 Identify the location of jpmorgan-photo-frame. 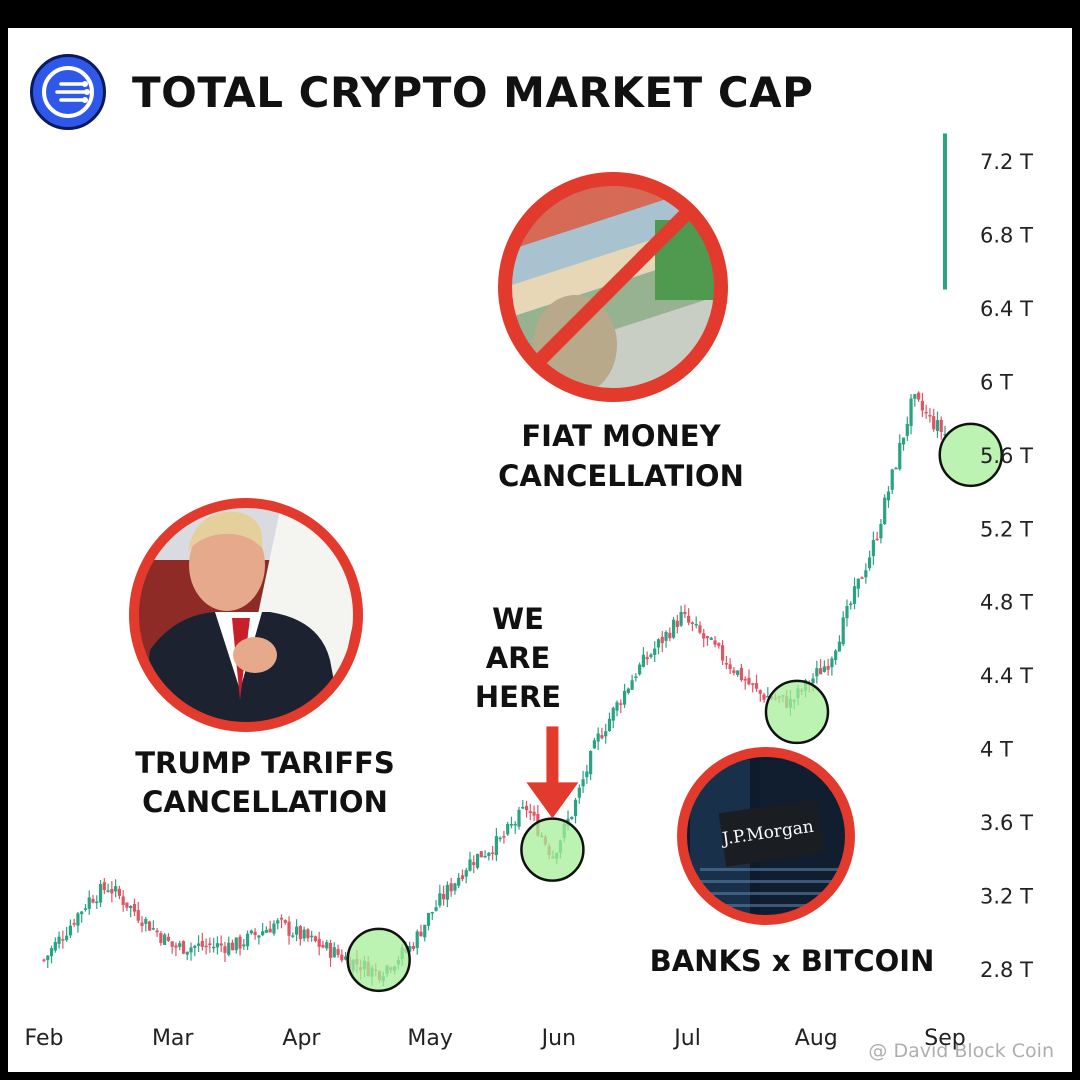
(766, 836).